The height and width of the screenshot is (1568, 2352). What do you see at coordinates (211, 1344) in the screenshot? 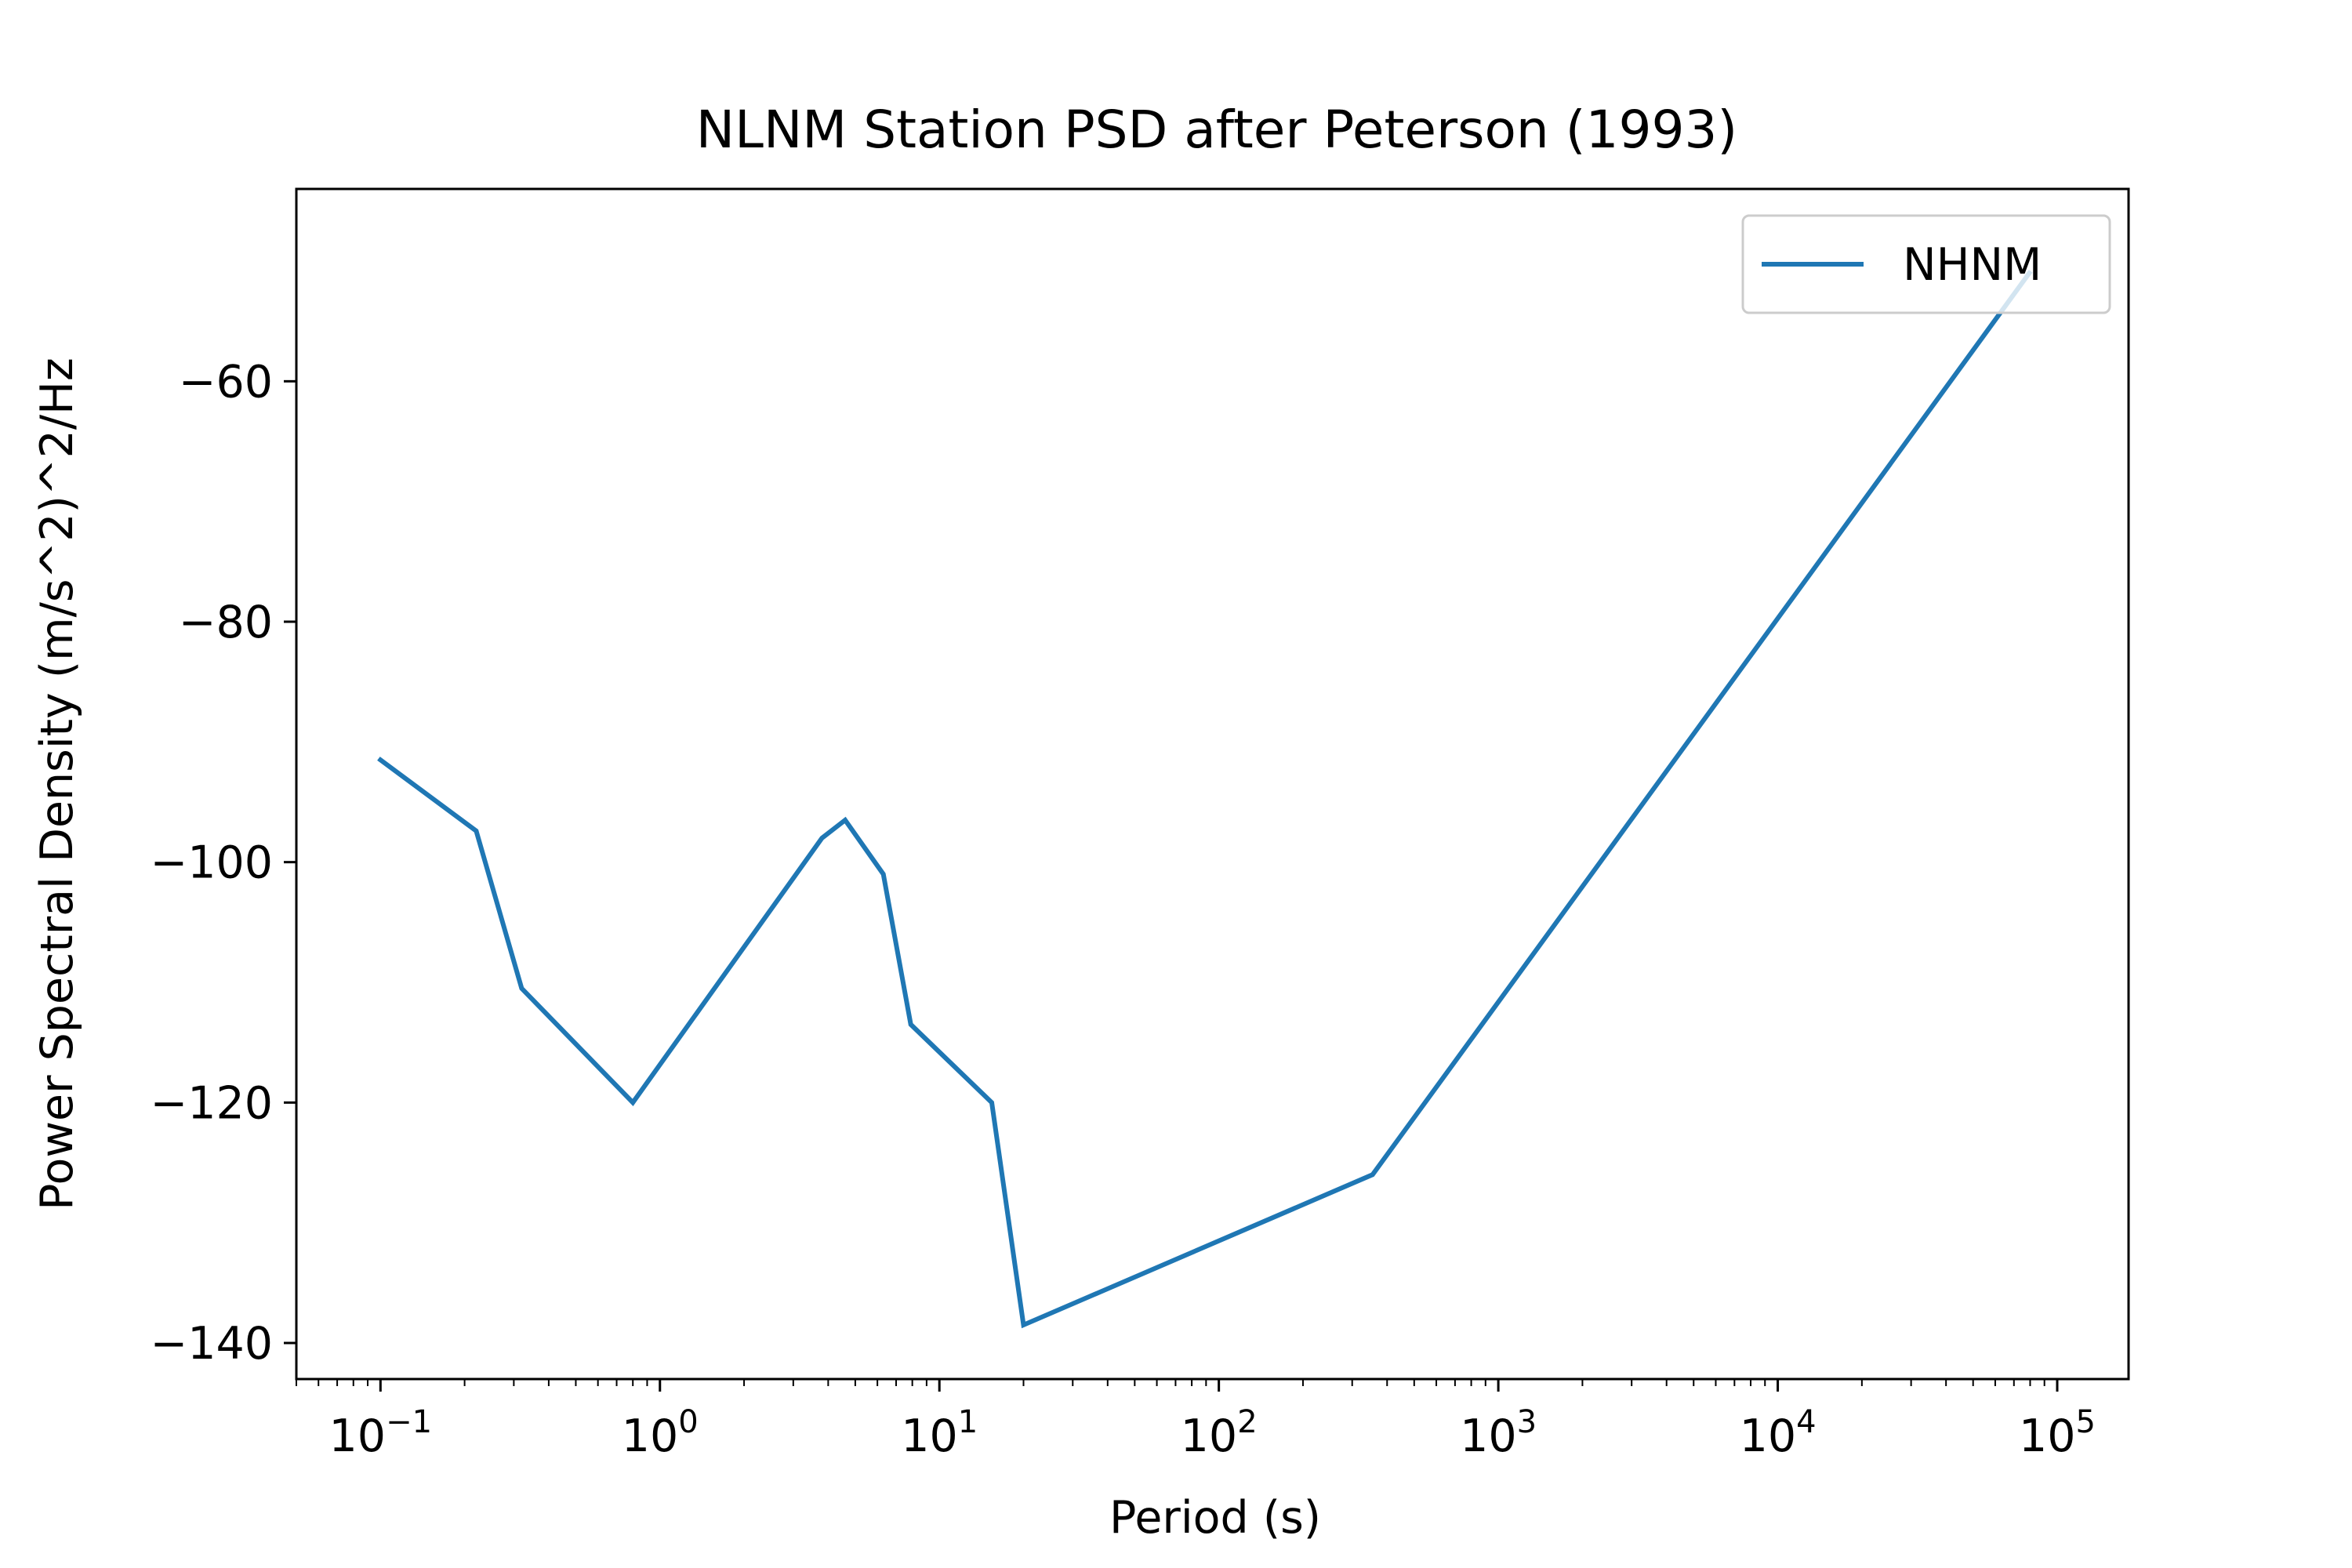
I see `y-tick-label: −140` at bounding box center [211, 1344].